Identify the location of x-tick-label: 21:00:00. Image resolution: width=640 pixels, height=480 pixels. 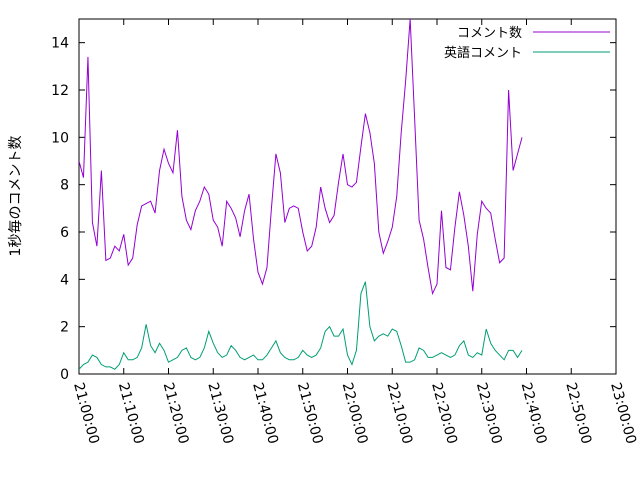
(86, 413).